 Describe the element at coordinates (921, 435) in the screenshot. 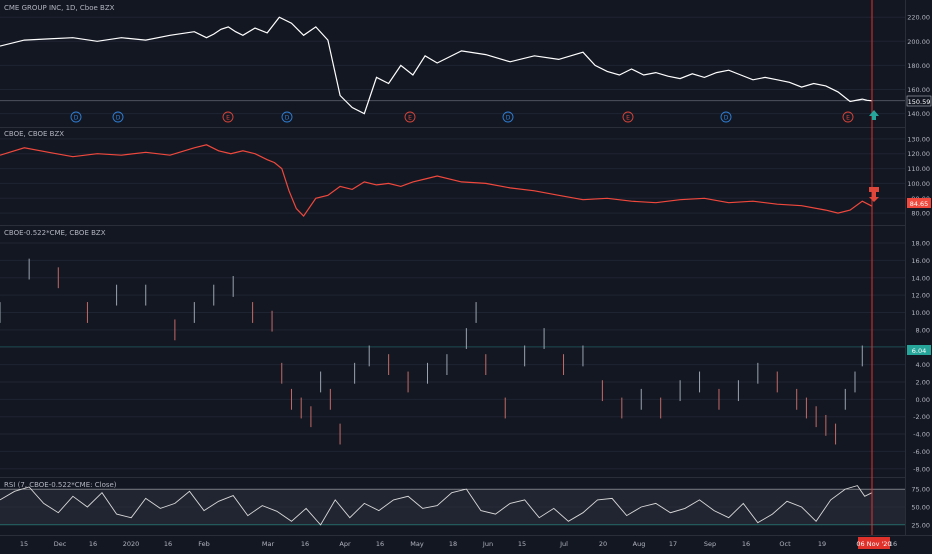

I see `spread-tick-label: -4.00` at that location.